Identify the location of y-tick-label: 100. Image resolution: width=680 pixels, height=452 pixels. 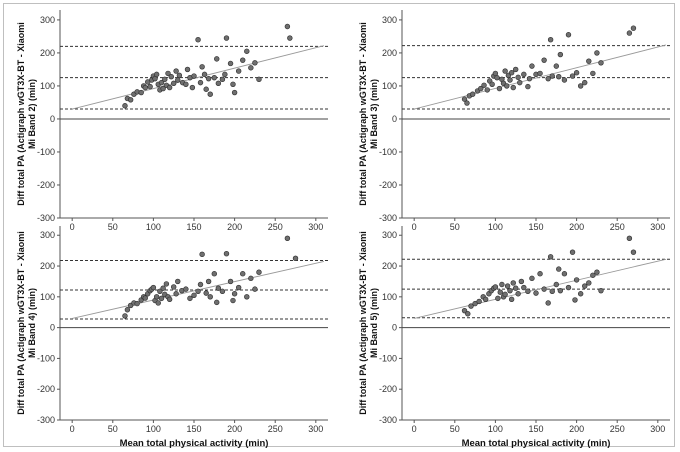
(47, 86).